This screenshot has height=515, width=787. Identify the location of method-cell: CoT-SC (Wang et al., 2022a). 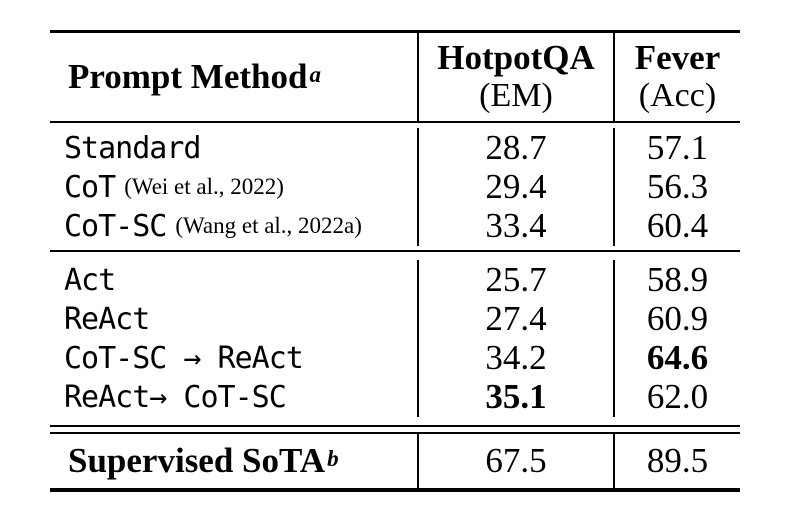
(233, 226).